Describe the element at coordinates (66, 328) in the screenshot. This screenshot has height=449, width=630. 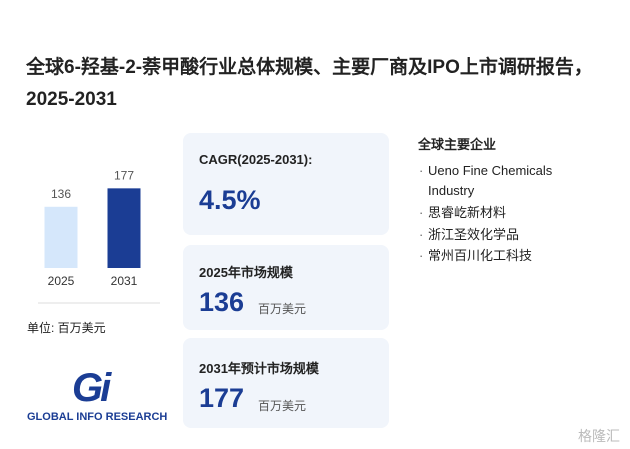
I see `unit-note: 单位: 百万美元` at that location.